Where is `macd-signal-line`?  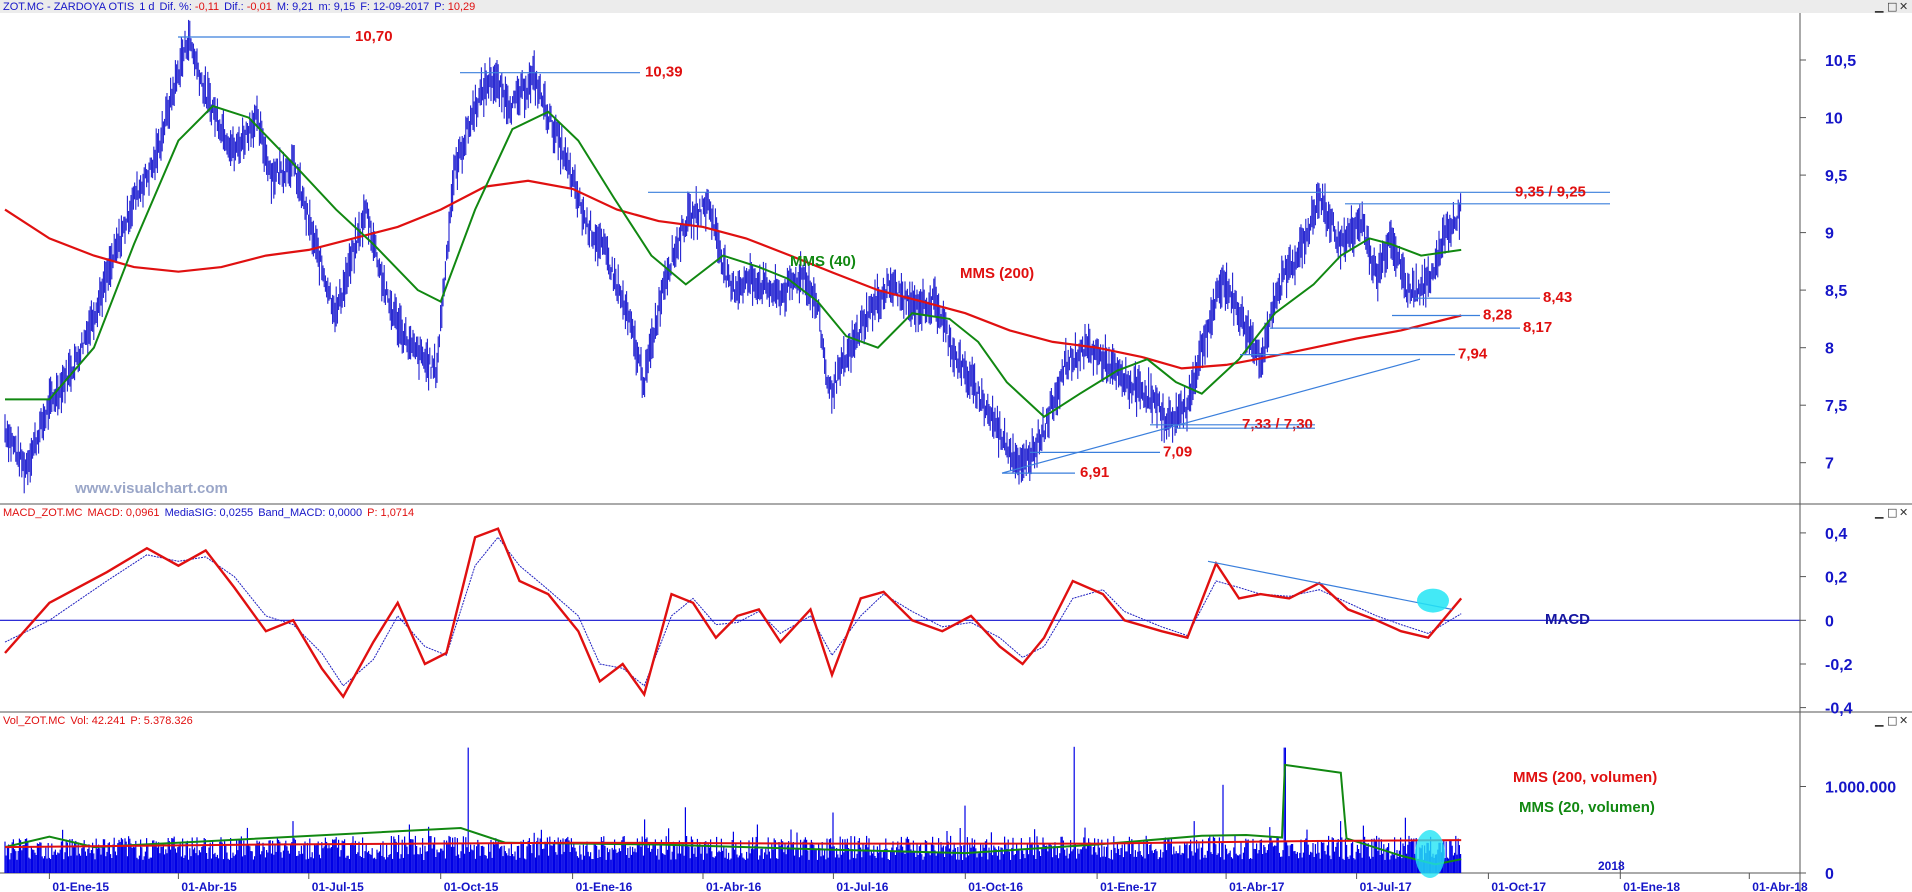
macd-signal-line is located at coordinates (733, 611).